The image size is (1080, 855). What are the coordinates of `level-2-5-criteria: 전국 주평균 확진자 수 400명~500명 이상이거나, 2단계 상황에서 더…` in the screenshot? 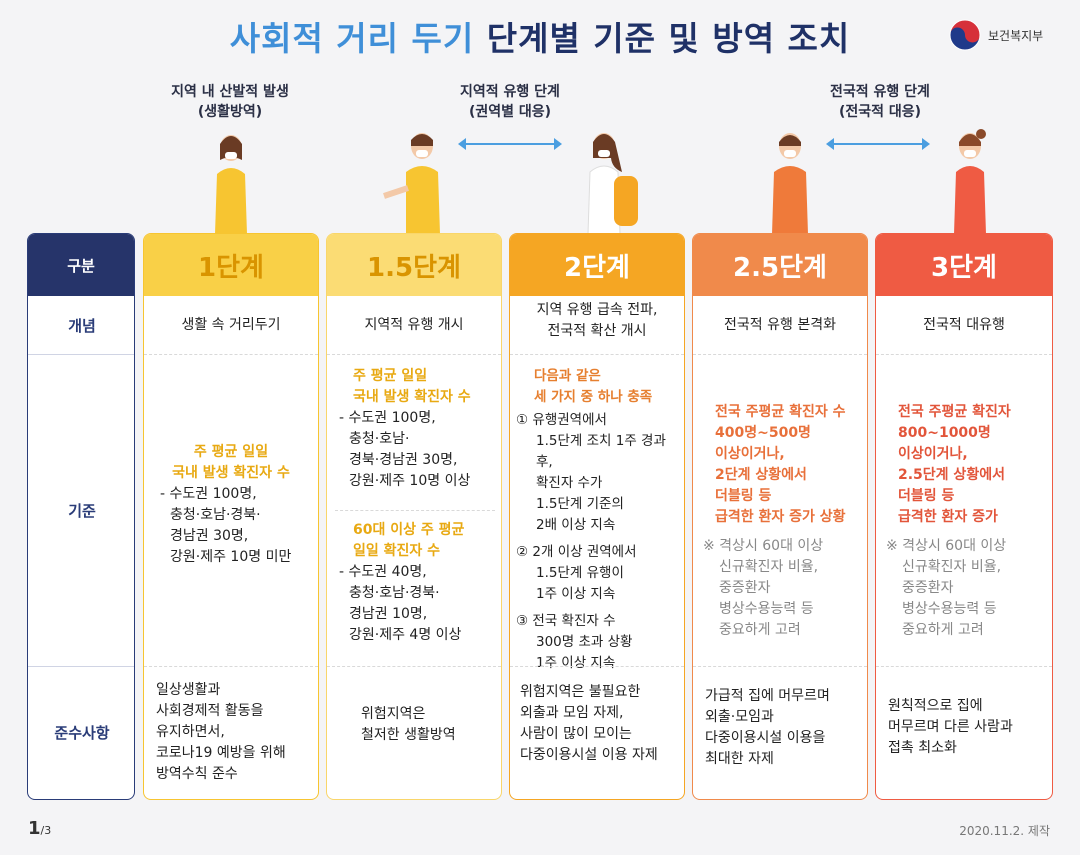 It's located at (780, 469).